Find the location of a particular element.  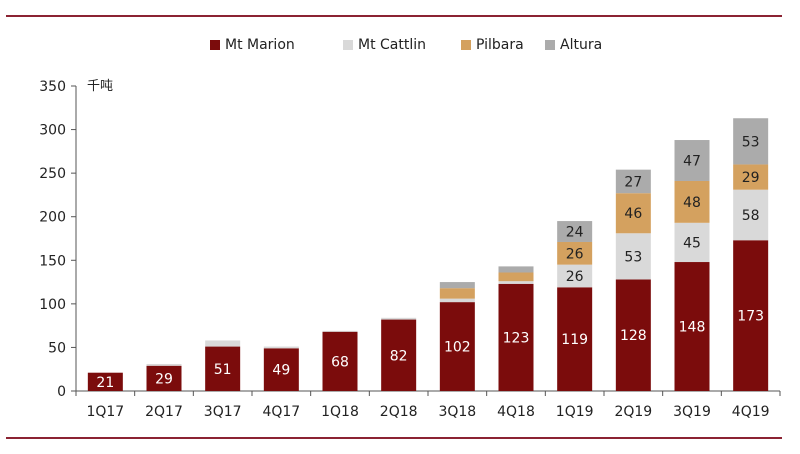

x-tick-label: 1Q17 is located at coordinates (105, 412).